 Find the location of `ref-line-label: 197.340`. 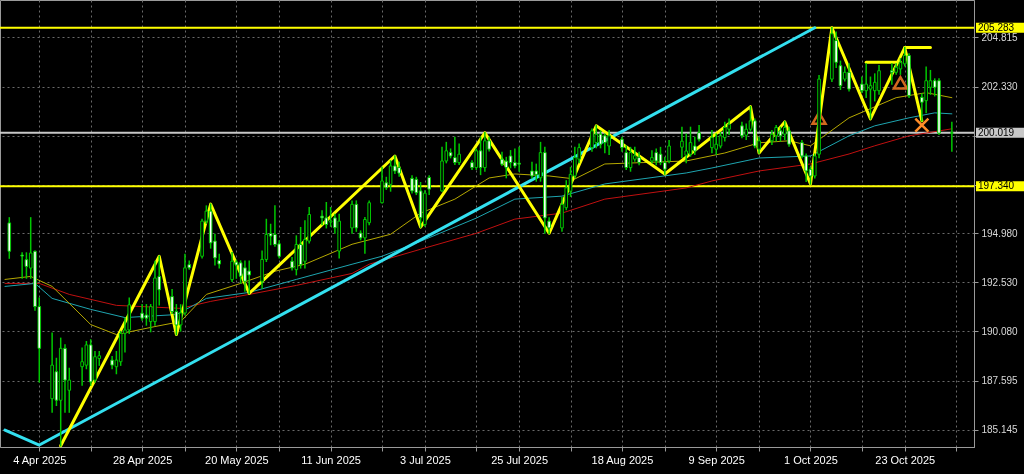

ref-line-label: 197.340 is located at coordinates (996, 186).